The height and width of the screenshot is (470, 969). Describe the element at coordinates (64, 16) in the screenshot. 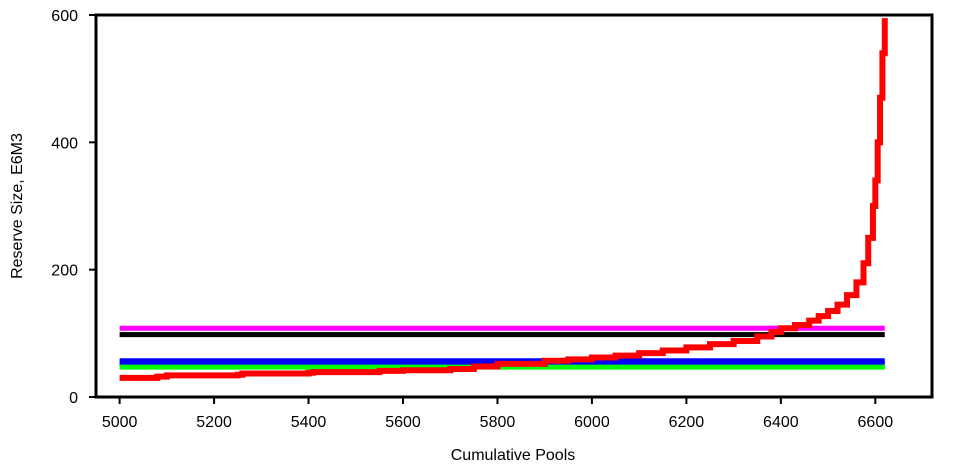

I see `y-tick-label: 600` at that location.